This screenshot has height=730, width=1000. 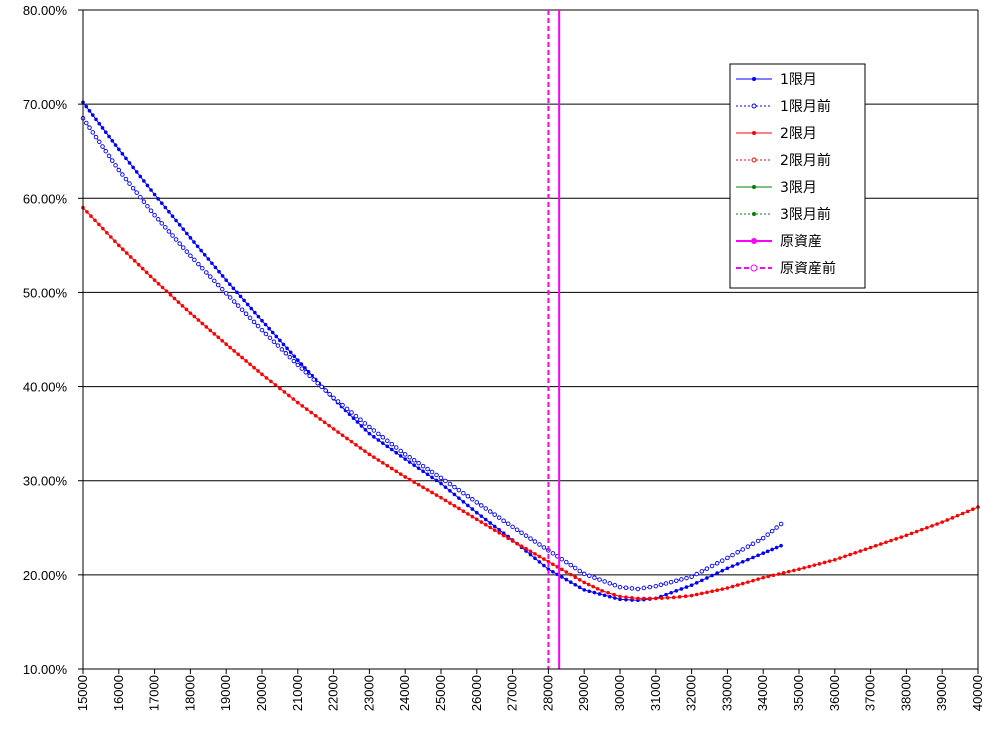 I want to click on legend-label: 2限月前, so click(x=805, y=160).